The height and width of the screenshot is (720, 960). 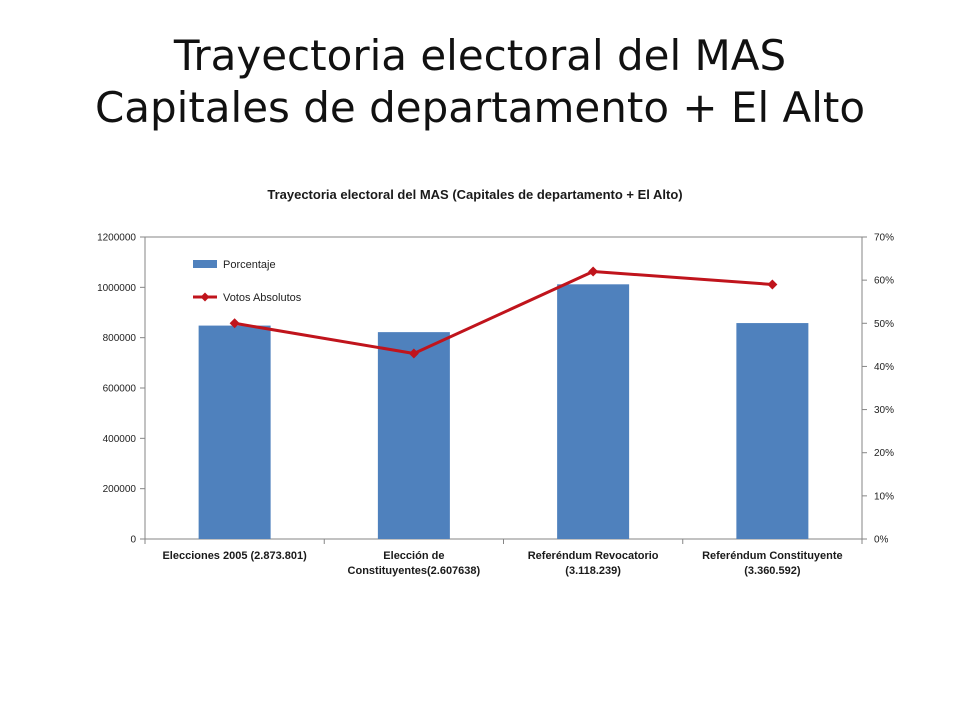 I want to click on right-axis-tick-label: 30%, so click(x=884, y=410).